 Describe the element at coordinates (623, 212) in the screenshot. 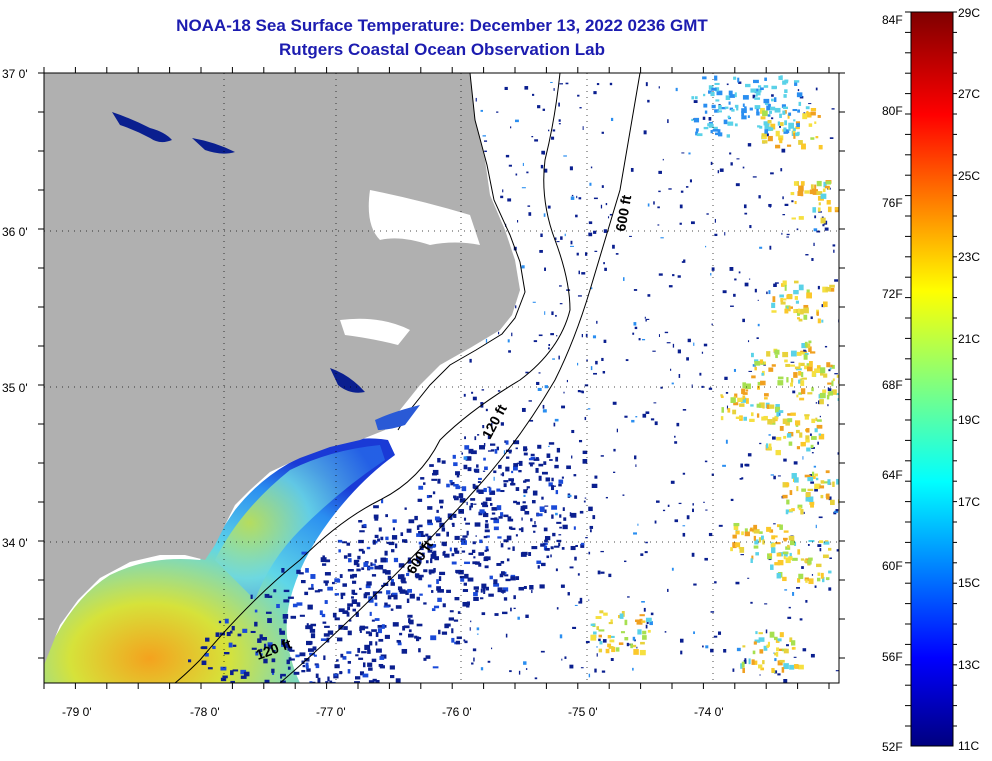

I see `isobath-label-600ft-north: 600 ft` at that location.